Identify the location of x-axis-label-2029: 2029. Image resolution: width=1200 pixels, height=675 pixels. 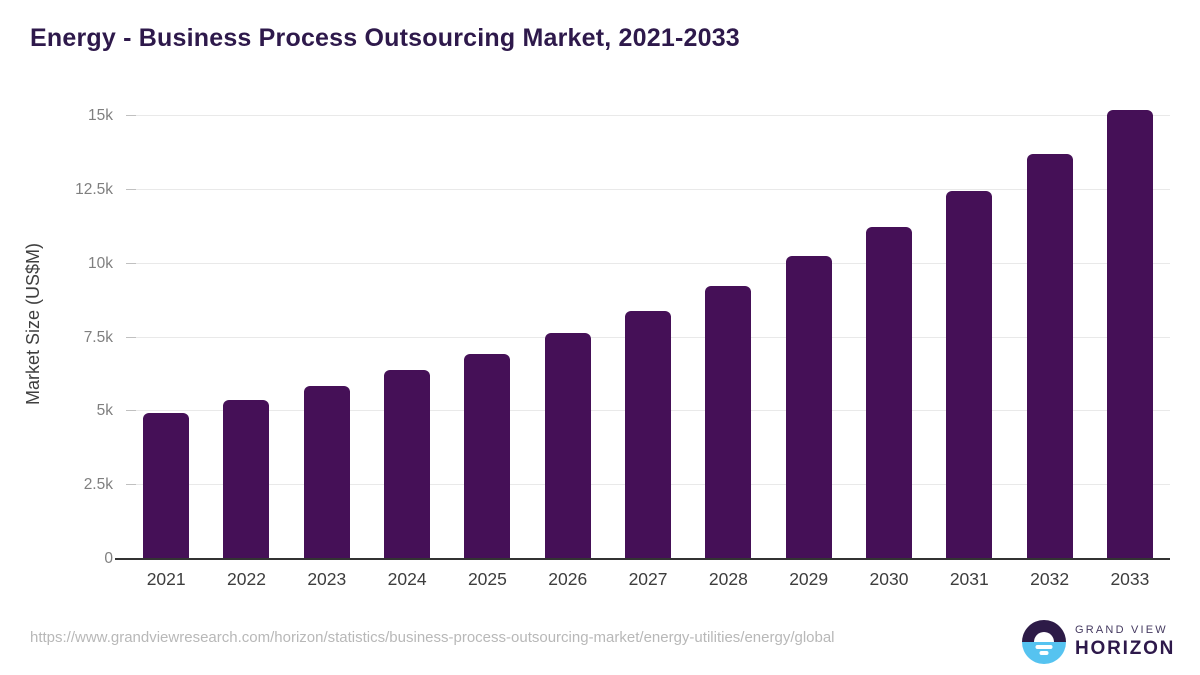
(809, 579).